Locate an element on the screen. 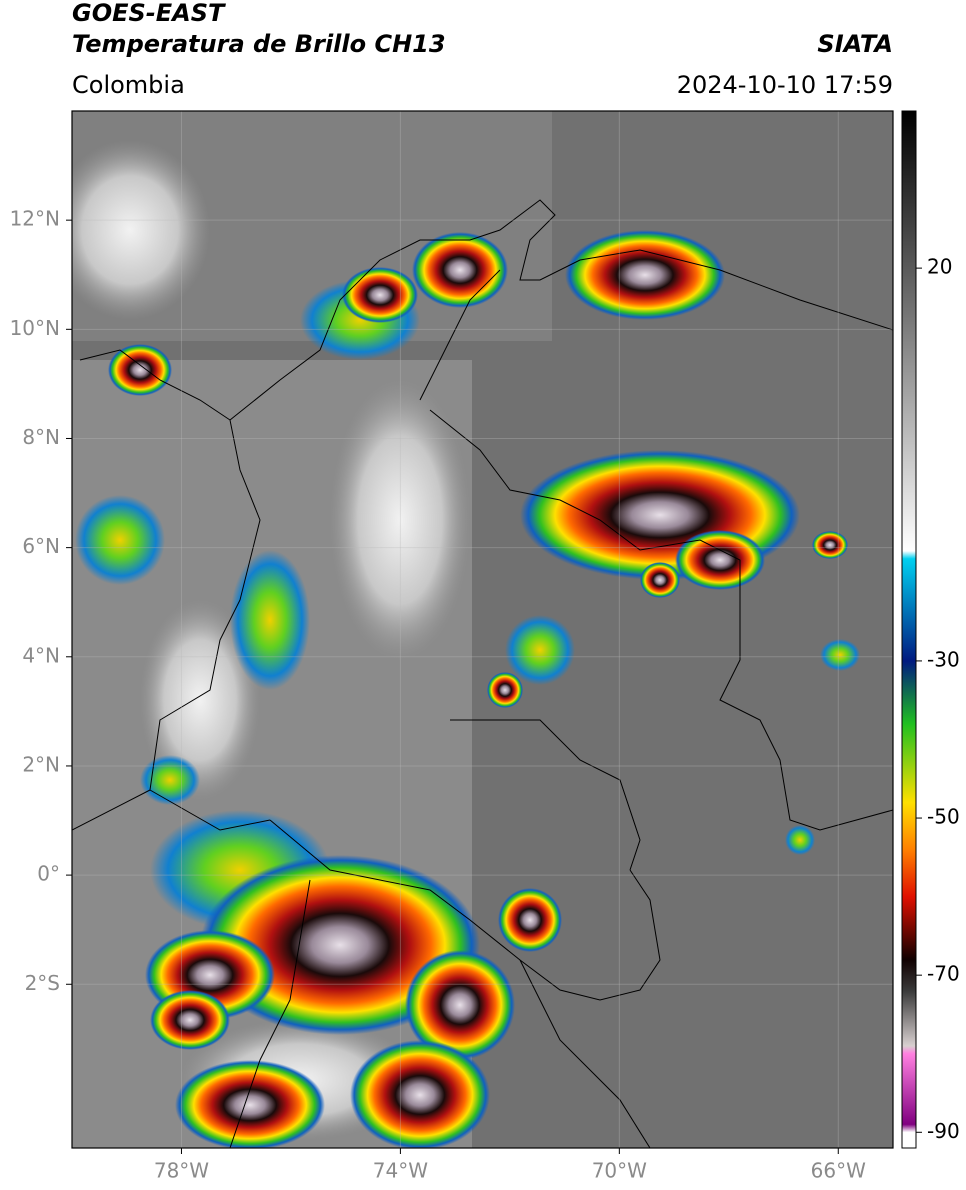  y-tick-label: 2°S is located at coordinates (42, 983).